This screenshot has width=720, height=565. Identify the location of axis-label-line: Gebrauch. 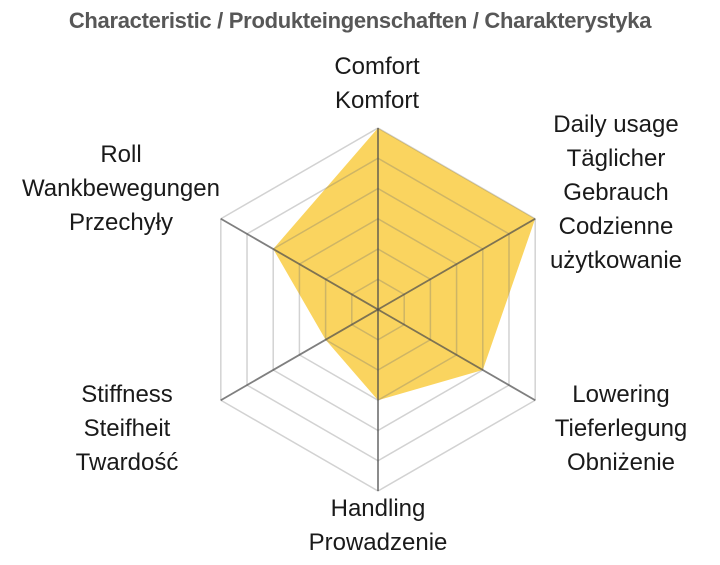
(616, 192).